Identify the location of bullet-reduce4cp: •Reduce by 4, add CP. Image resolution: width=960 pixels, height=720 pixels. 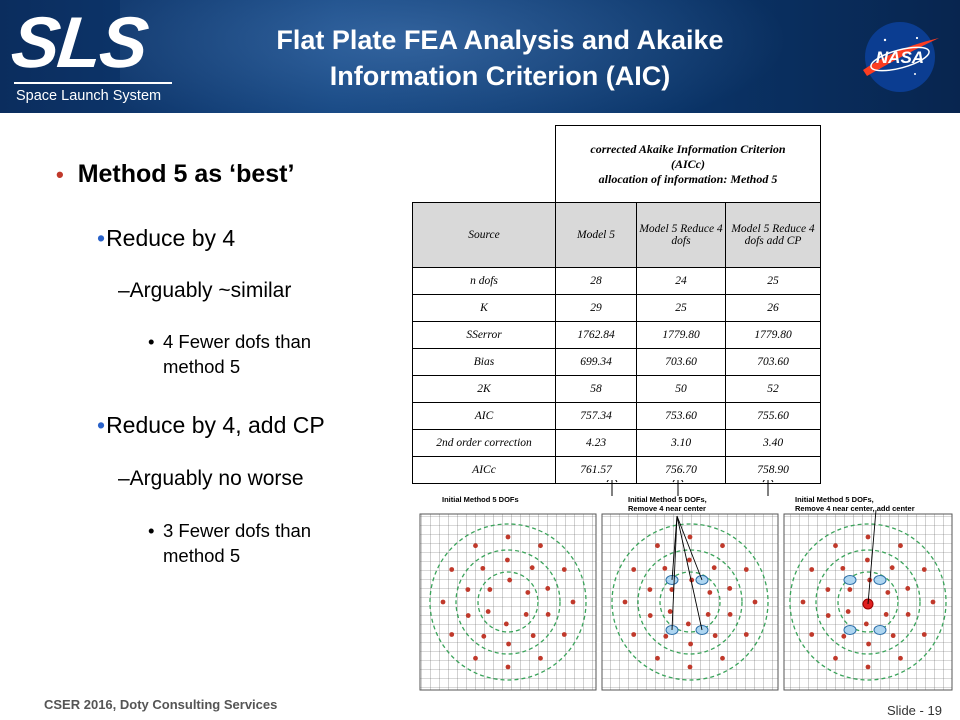
(211, 425).